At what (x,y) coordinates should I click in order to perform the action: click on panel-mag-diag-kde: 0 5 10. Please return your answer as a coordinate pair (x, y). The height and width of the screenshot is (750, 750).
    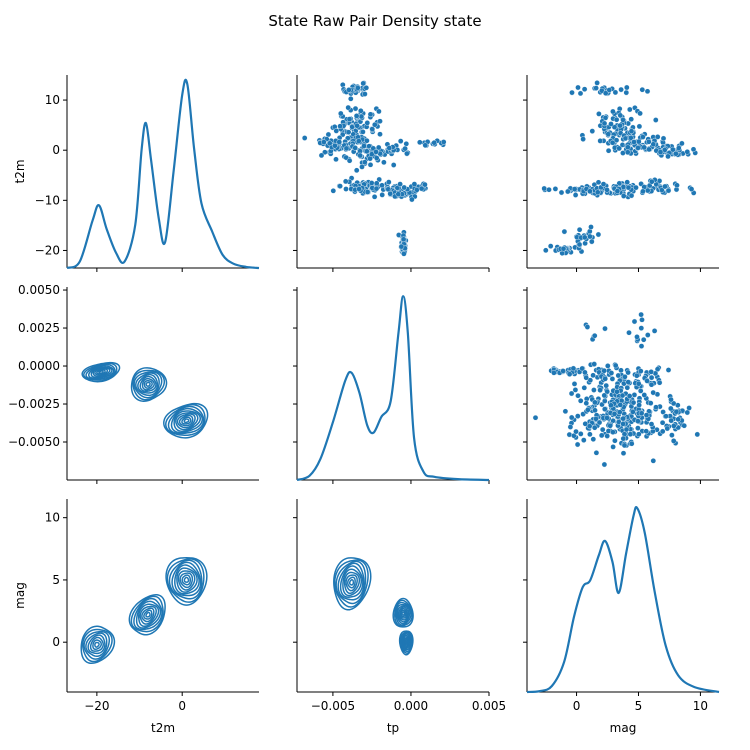
    Looking at the image, I should click on (621, 606).